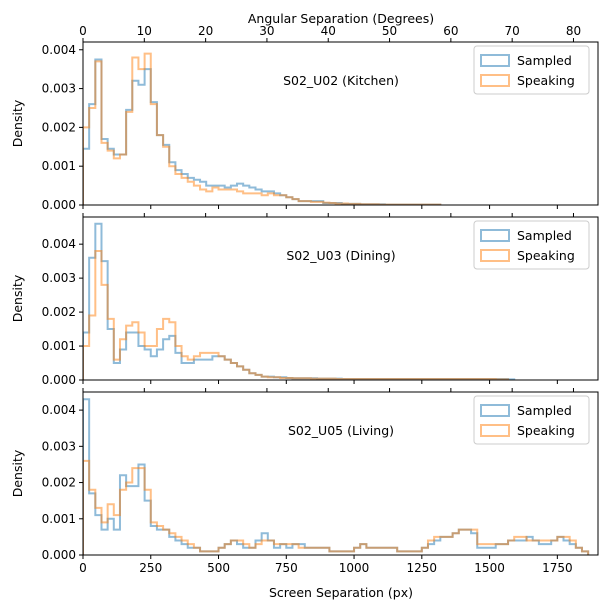 Image resolution: width=600 pixels, height=600 pixels. I want to click on top-tick-label: 50, so click(389, 31).